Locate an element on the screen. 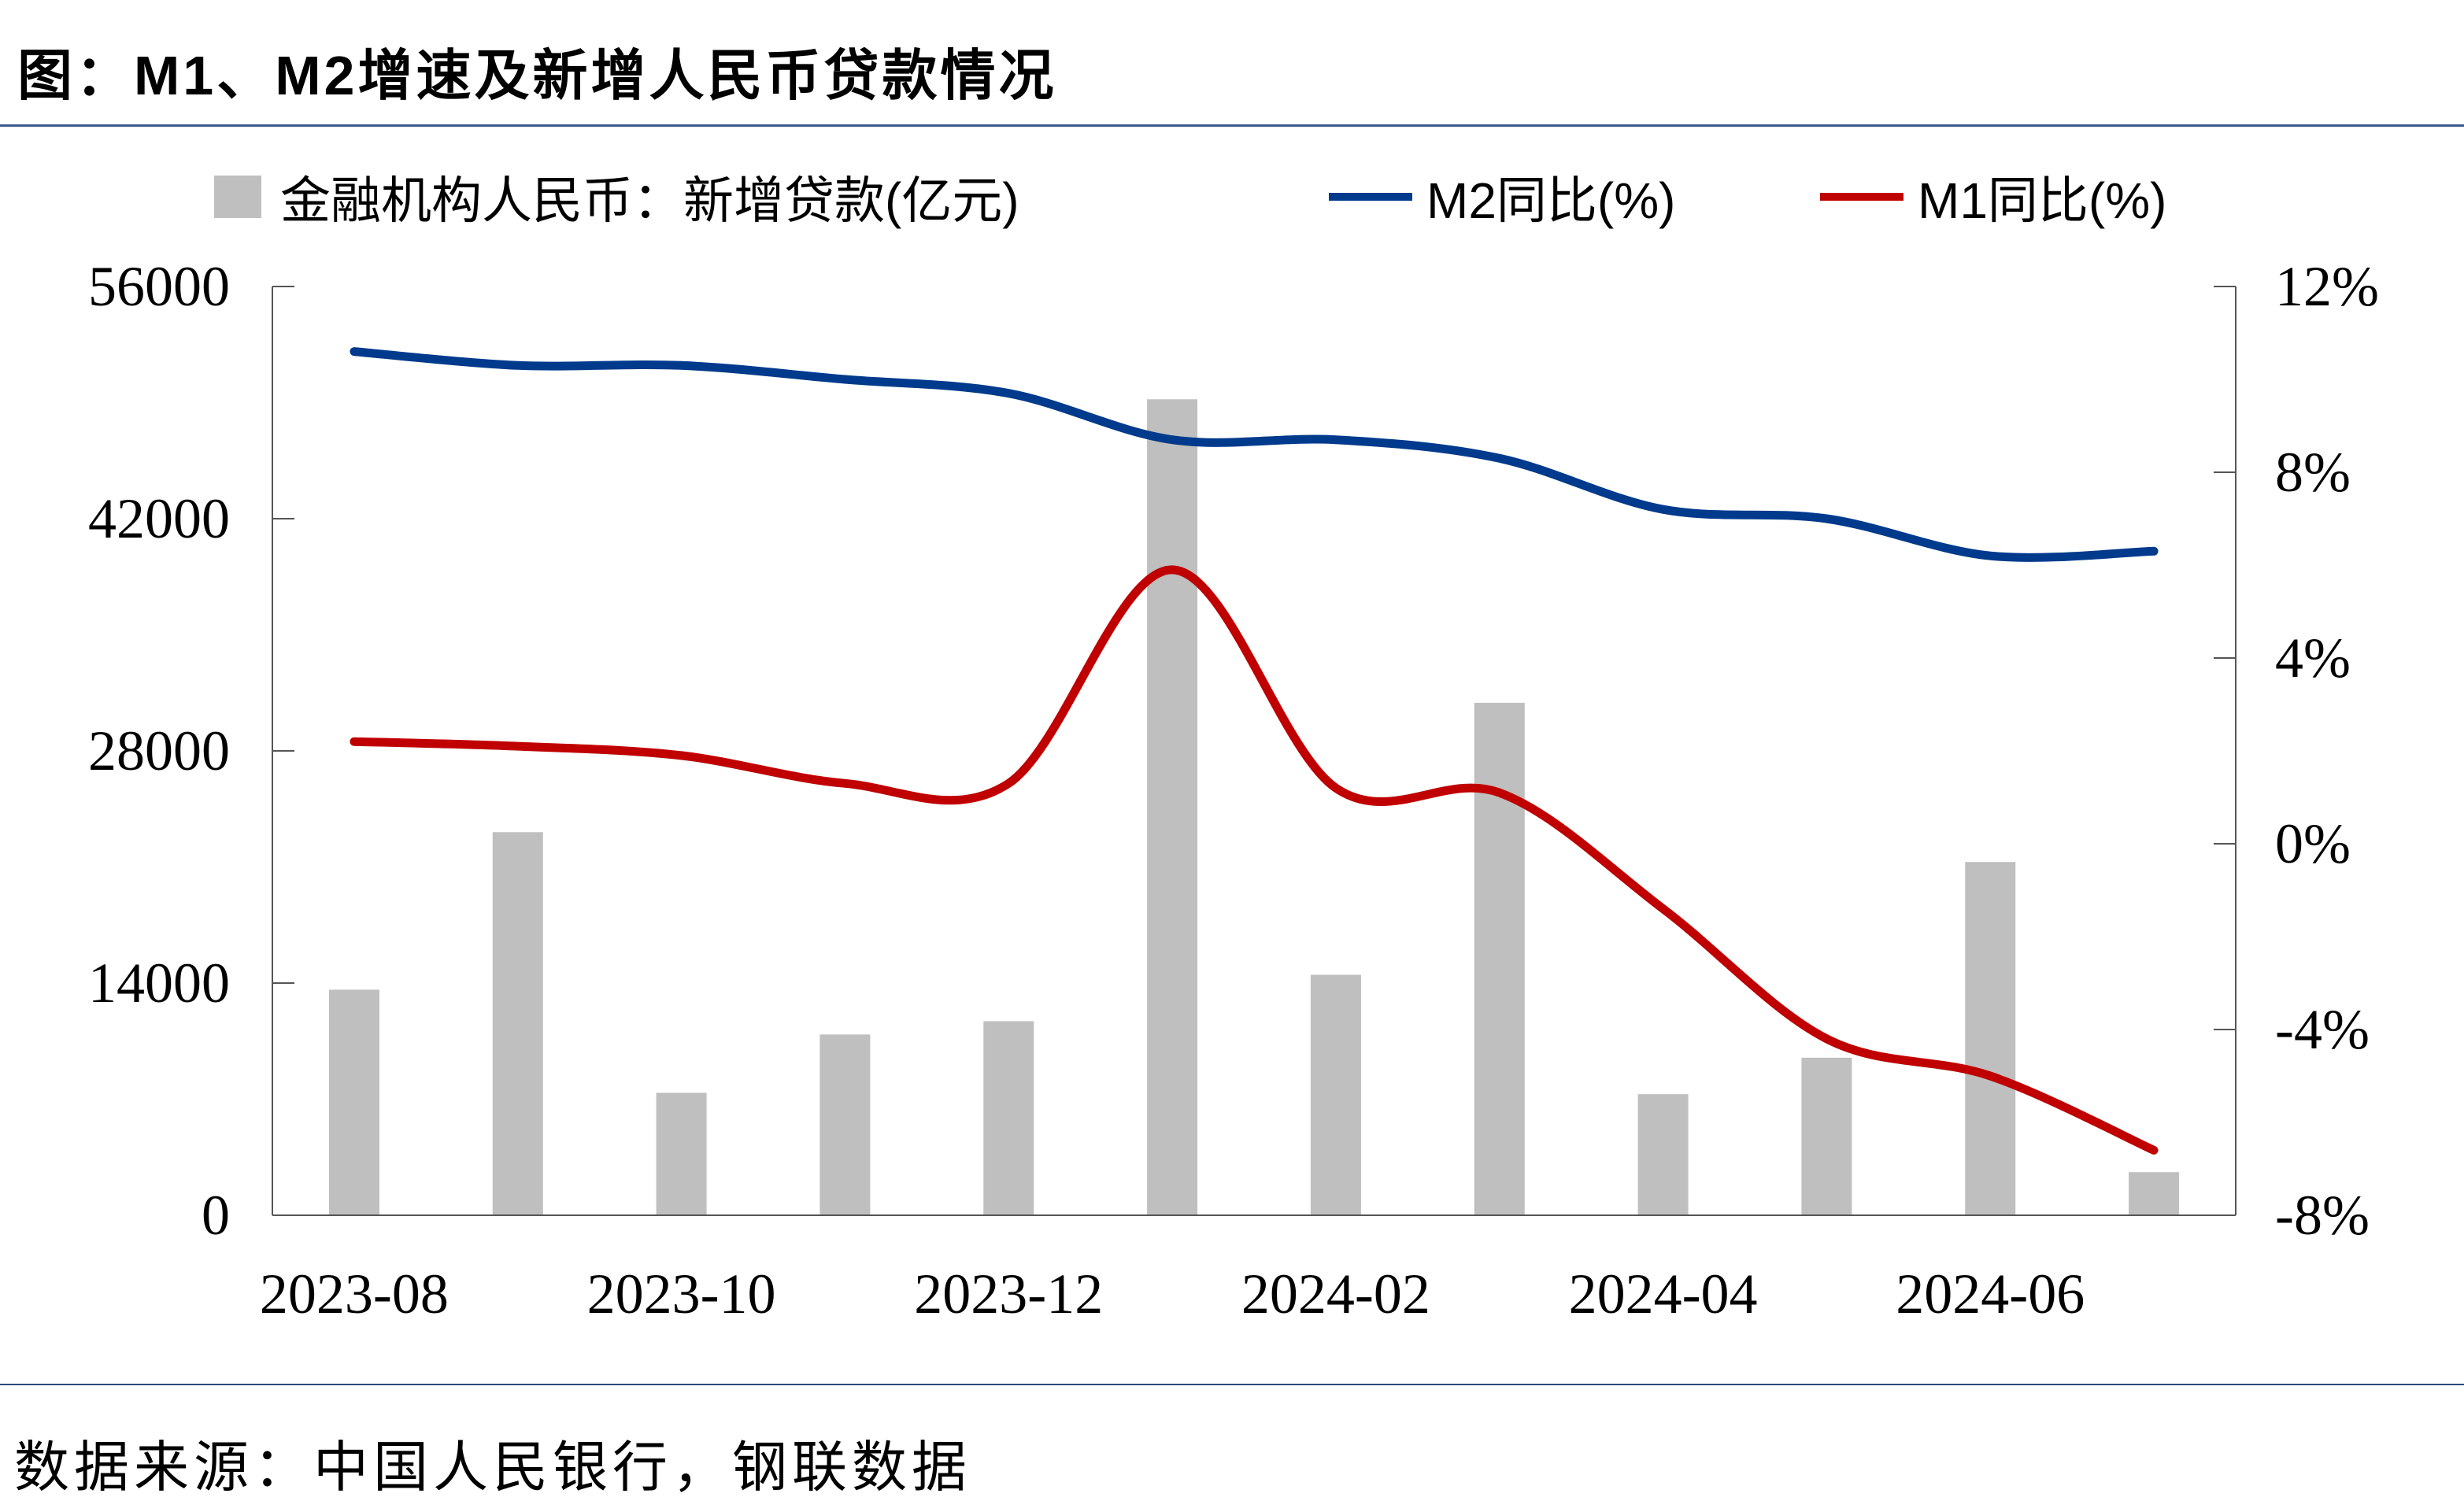 This screenshot has width=2464, height=1512. x-tick-label: 2024-02 is located at coordinates (1335, 1293).